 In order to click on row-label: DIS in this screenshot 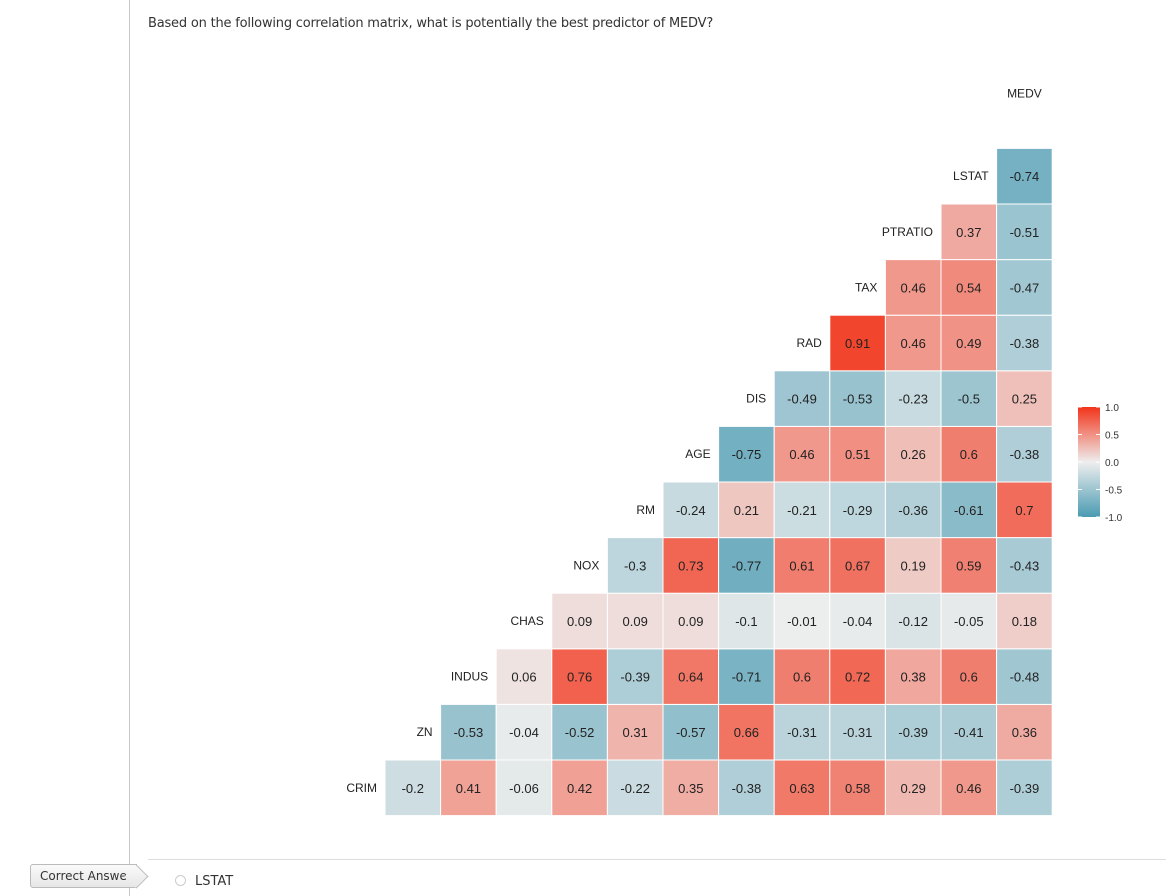, I will do `click(756, 399)`.